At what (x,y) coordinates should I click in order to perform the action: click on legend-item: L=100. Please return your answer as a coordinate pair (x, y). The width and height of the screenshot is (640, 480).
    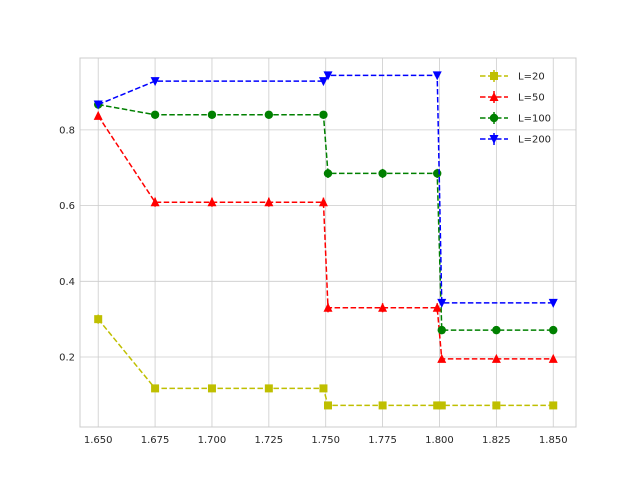
    Looking at the image, I should click on (515, 118).